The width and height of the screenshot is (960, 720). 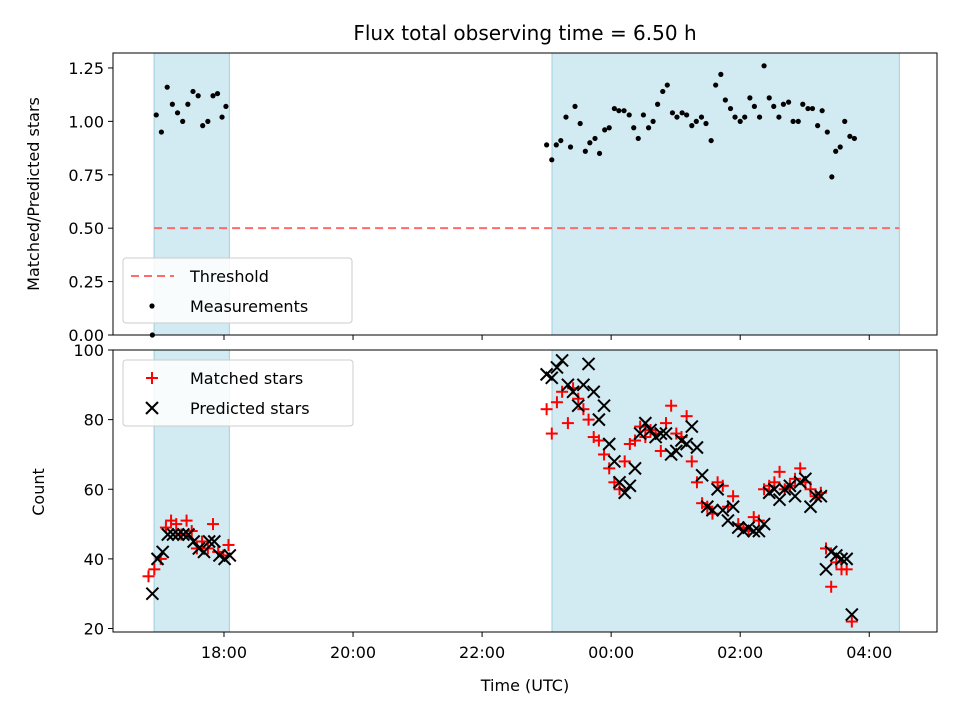 What do you see at coordinates (524, 33) in the screenshot?
I see `chart-title: Flux total observing time = 6.50 h` at bounding box center [524, 33].